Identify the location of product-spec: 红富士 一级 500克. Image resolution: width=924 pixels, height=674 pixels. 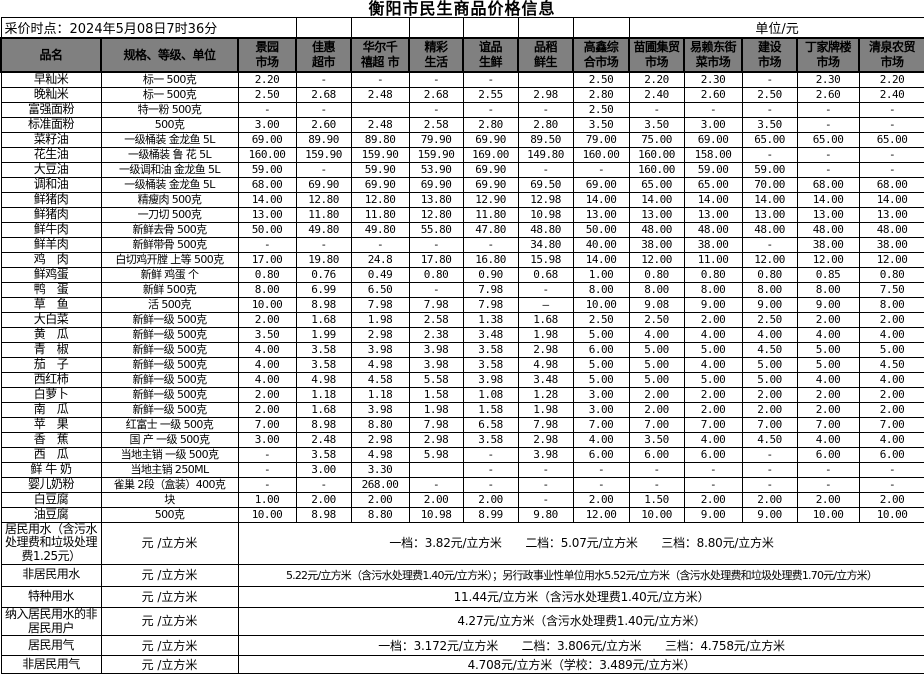
(169, 424).